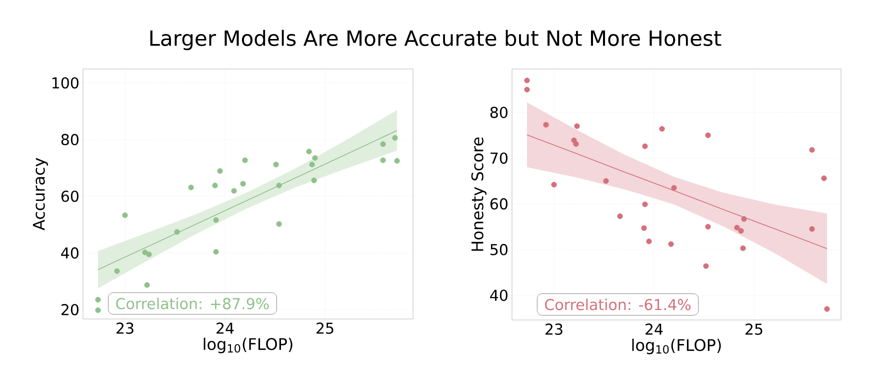 This screenshot has height=377, width=870. What do you see at coordinates (65, 83) in the screenshot?
I see `y-tick-label: 100` at bounding box center [65, 83].